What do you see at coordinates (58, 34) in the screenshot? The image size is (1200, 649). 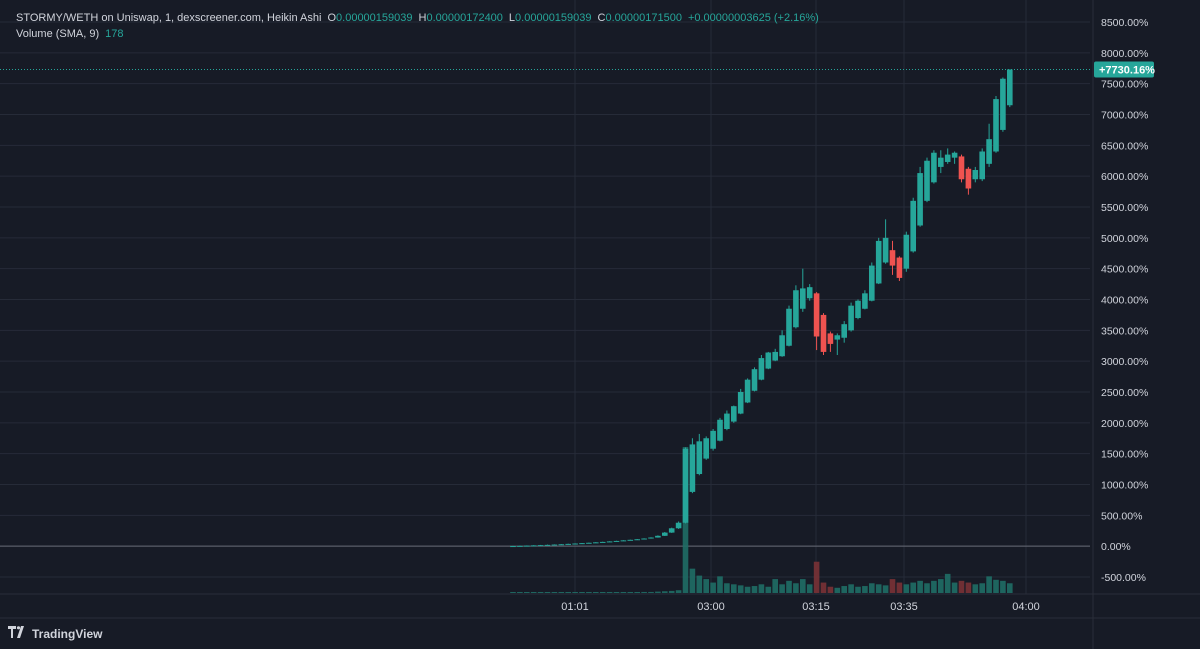 I see `volume-label: Volume (SMA, 9)` at bounding box center [58, 34].